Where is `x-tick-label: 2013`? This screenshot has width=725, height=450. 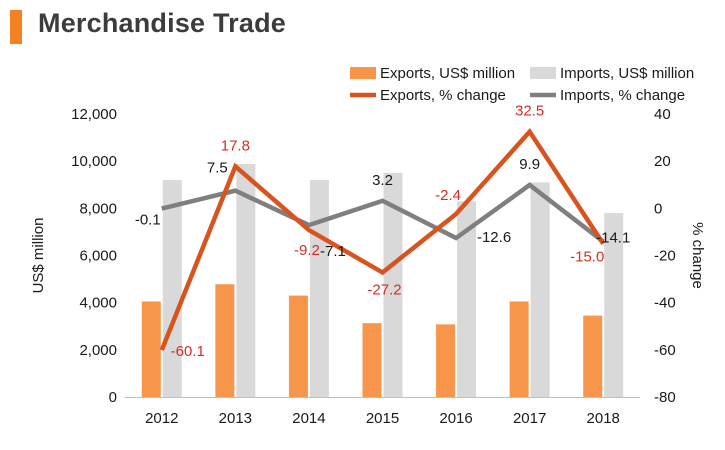 x-tick-label: 2013 is located at coordinates (235, 418).